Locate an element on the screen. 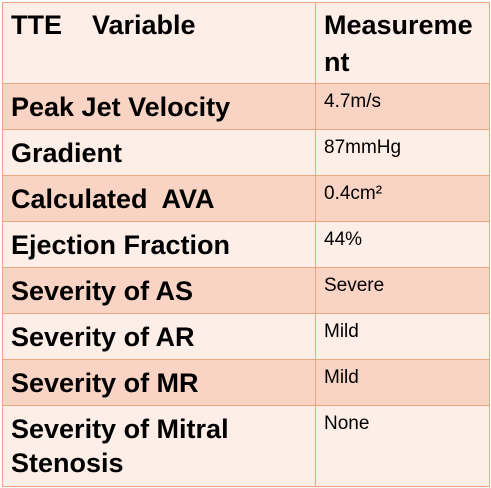 The height and width of the screenshot is (488, 491). table-row: Severity of AS Severe is located at coordinates (246, 290).